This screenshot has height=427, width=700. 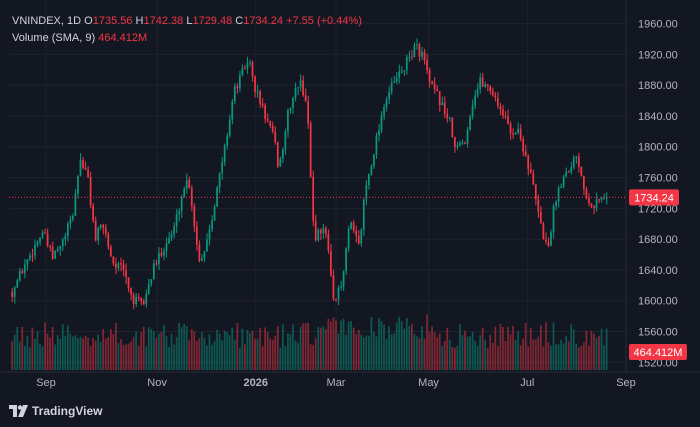 I want to click on tradingview-logo: TradingView, so click(x=55, y=411).